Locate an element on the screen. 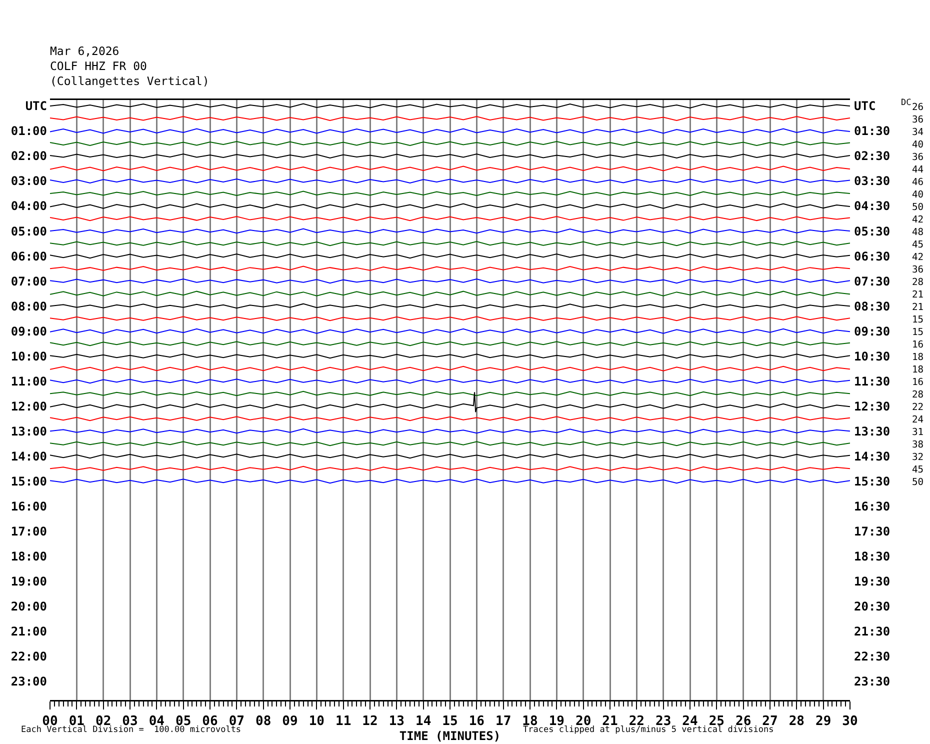 This screenshot has height=744, width=930. x-tick-label: 30 is located at coordinates (850, 722).